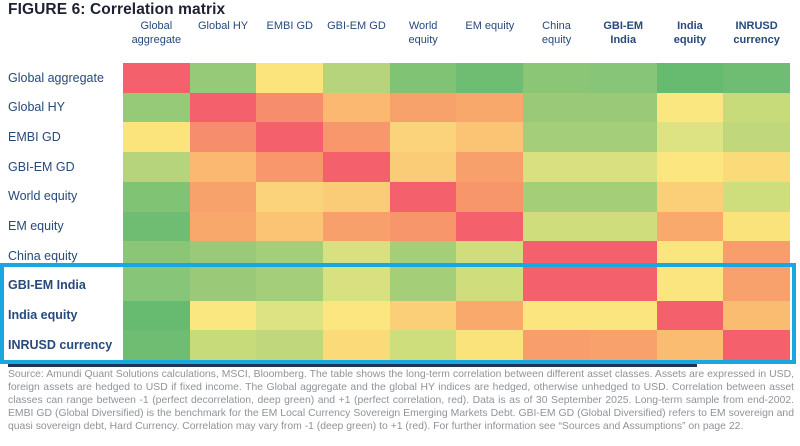 The height and width of the screenshot is (446, 800). What do you see at coordinates (556, 33) in the screenshot?
I see `col-header-china-equity: China equity` at bounding box center [556, 33].